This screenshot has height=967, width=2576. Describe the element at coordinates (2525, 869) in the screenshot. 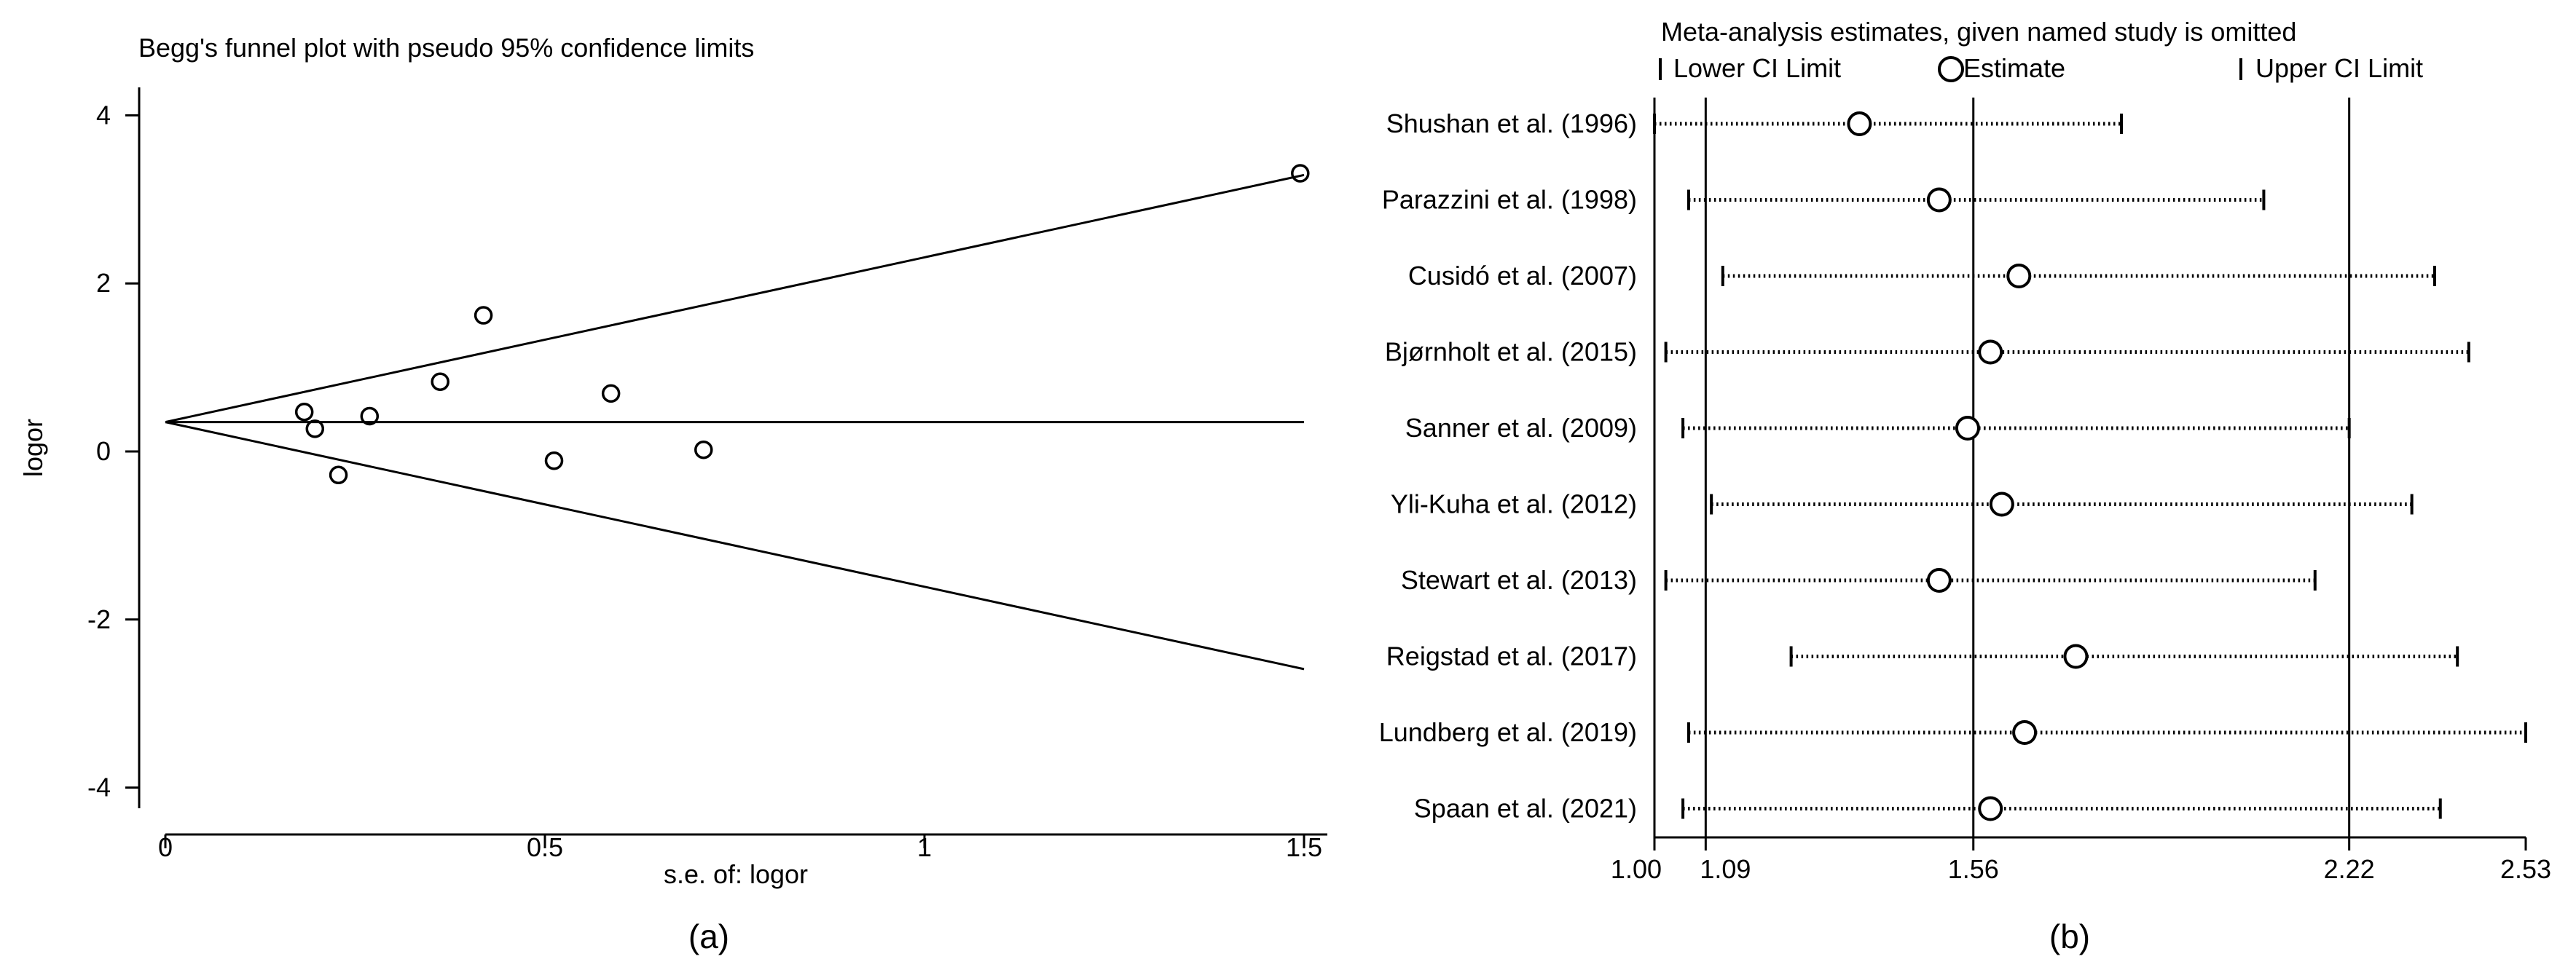

I see `influence-x-tick-label: 2.53` at that location.